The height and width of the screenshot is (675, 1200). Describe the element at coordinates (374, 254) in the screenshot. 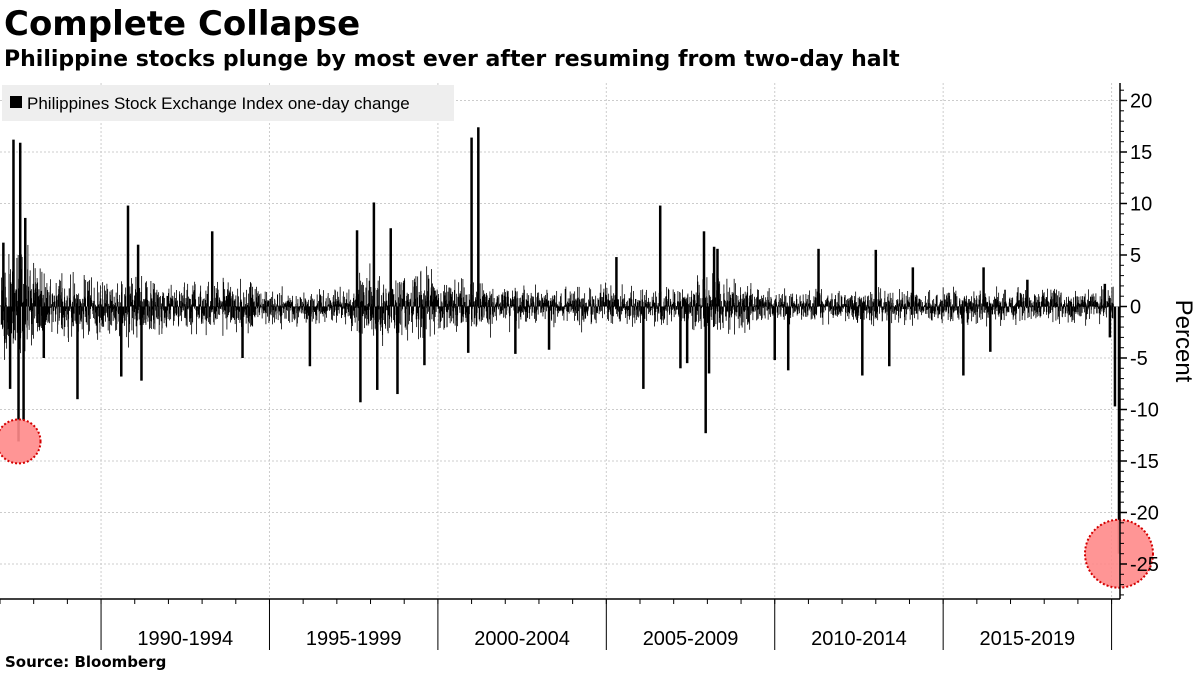

I see `bar-notable-move` at that location.